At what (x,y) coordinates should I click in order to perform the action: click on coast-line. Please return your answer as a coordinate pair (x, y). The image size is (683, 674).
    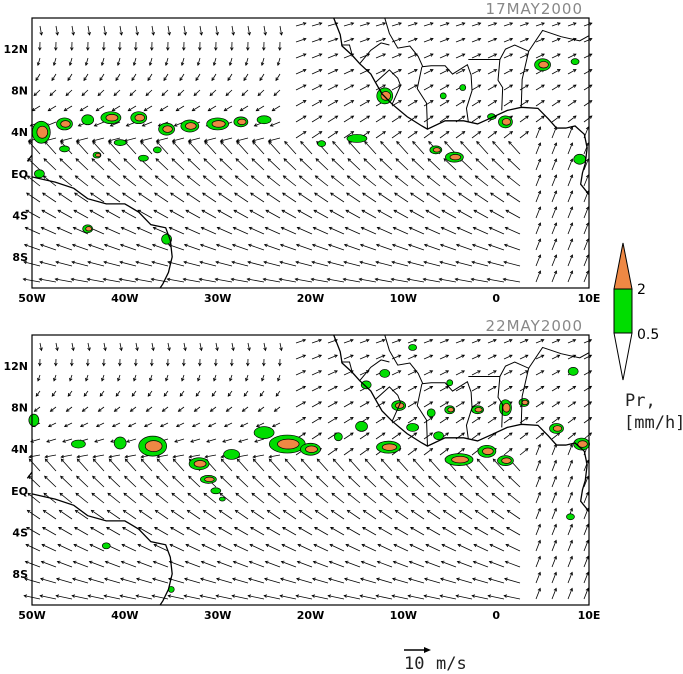
    Looking at the image, I should click on (486, 402).